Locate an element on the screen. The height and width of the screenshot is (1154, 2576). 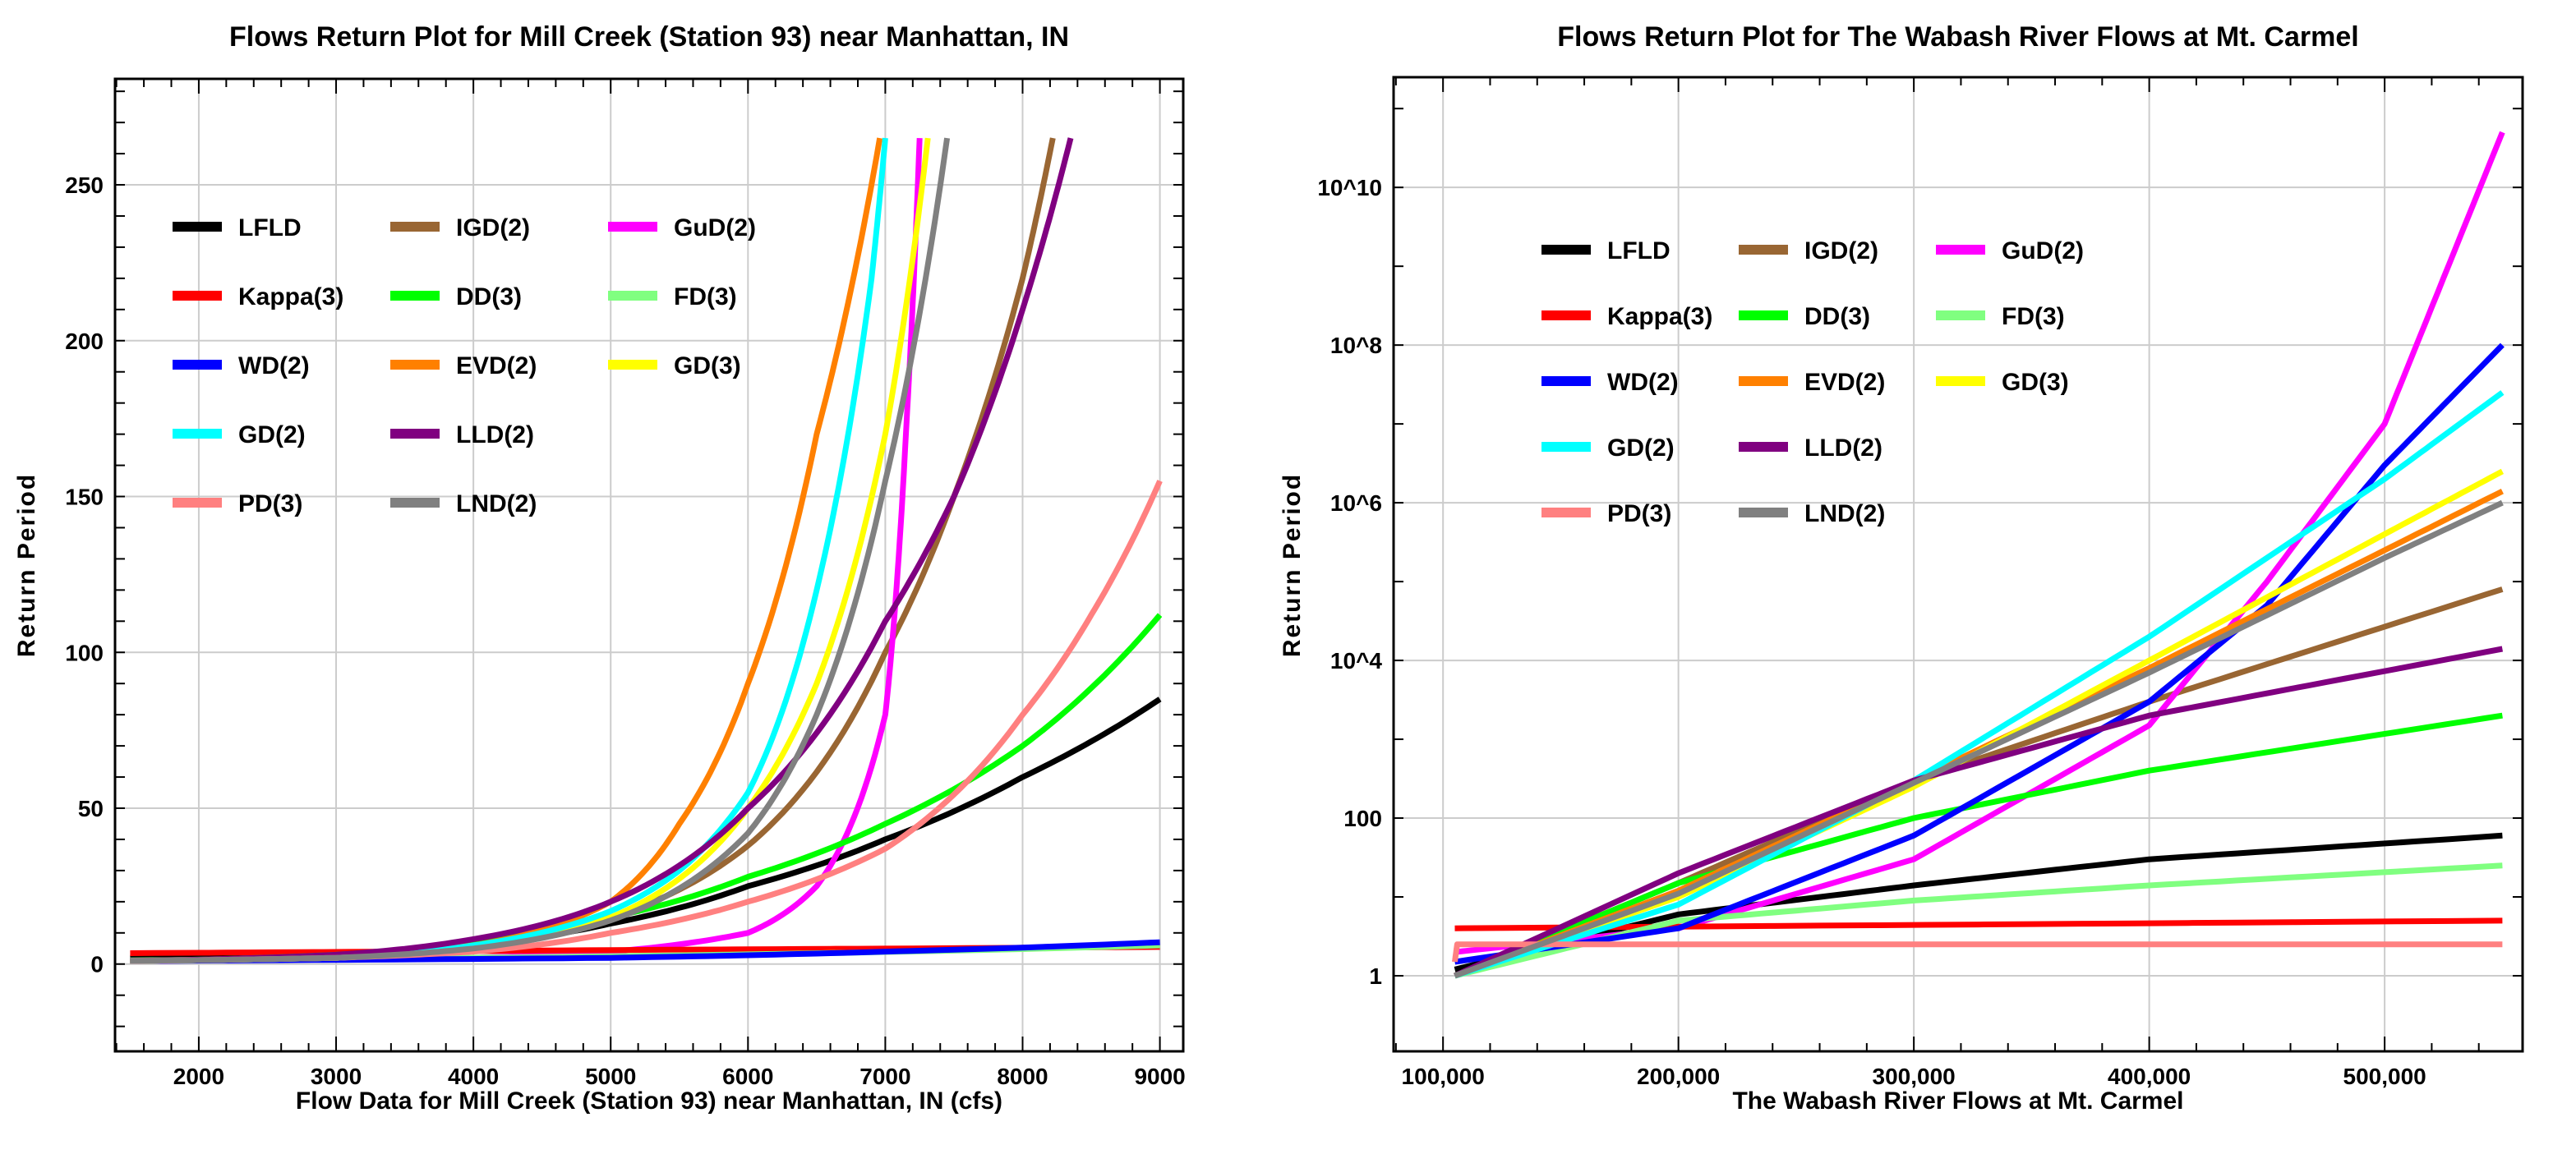
x-tick-label: 8000 is located at coordinates (1022, 1076).